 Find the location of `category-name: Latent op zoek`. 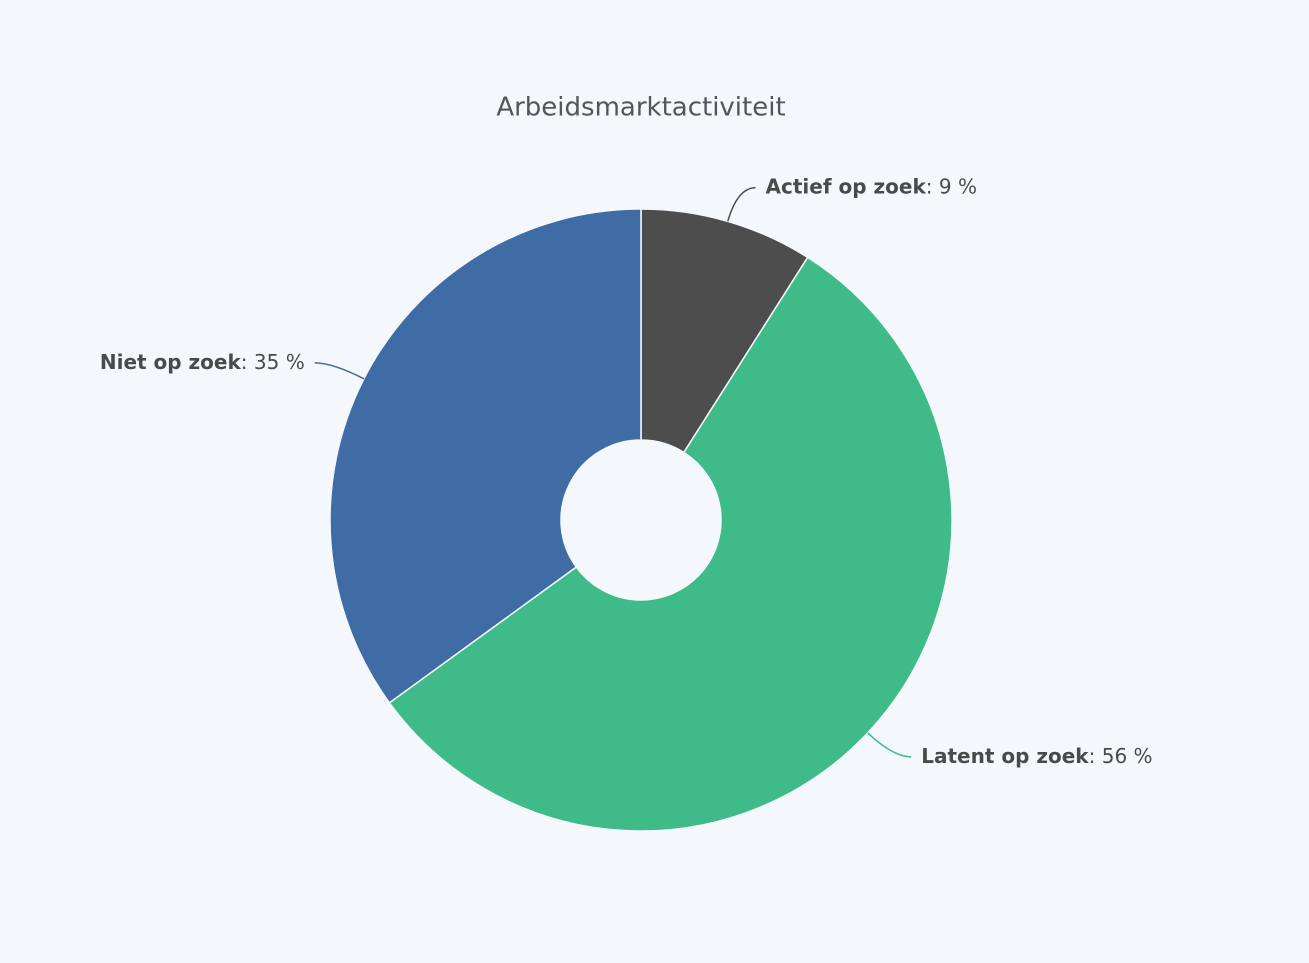

category-name: Latent op zoek is located at coordinates (1005, 755).